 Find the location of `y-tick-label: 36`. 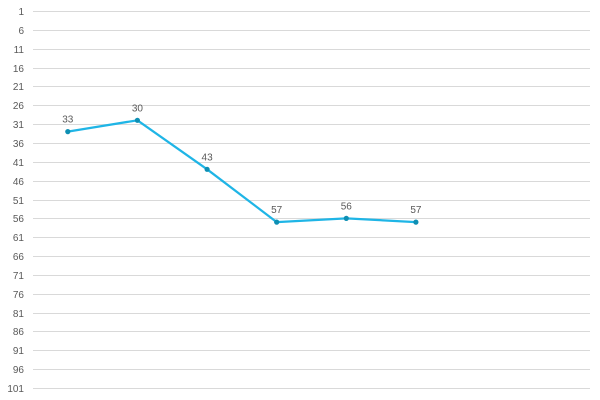

y-tick-label: 36 is located at coordinates (19, 144).